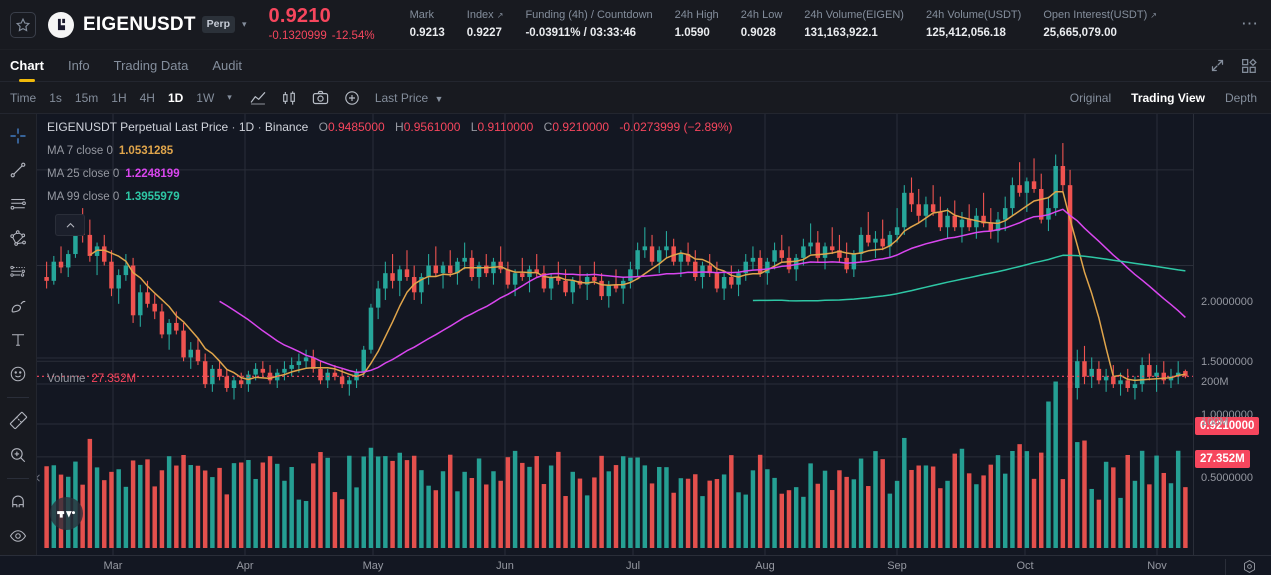  I want to click on time-tick-mar: Mar, so click(113, 566).